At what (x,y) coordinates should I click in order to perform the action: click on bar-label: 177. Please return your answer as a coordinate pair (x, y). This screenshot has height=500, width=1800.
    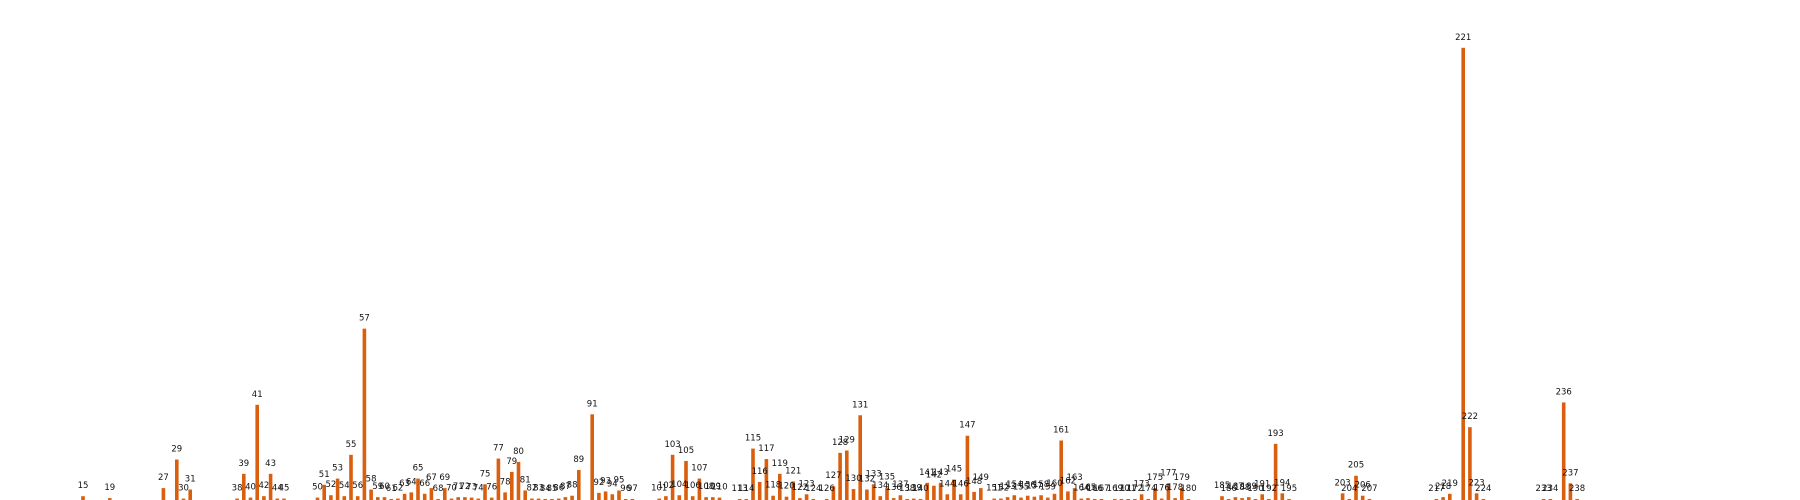
    Looking at the image, I should click on (1168, 473).